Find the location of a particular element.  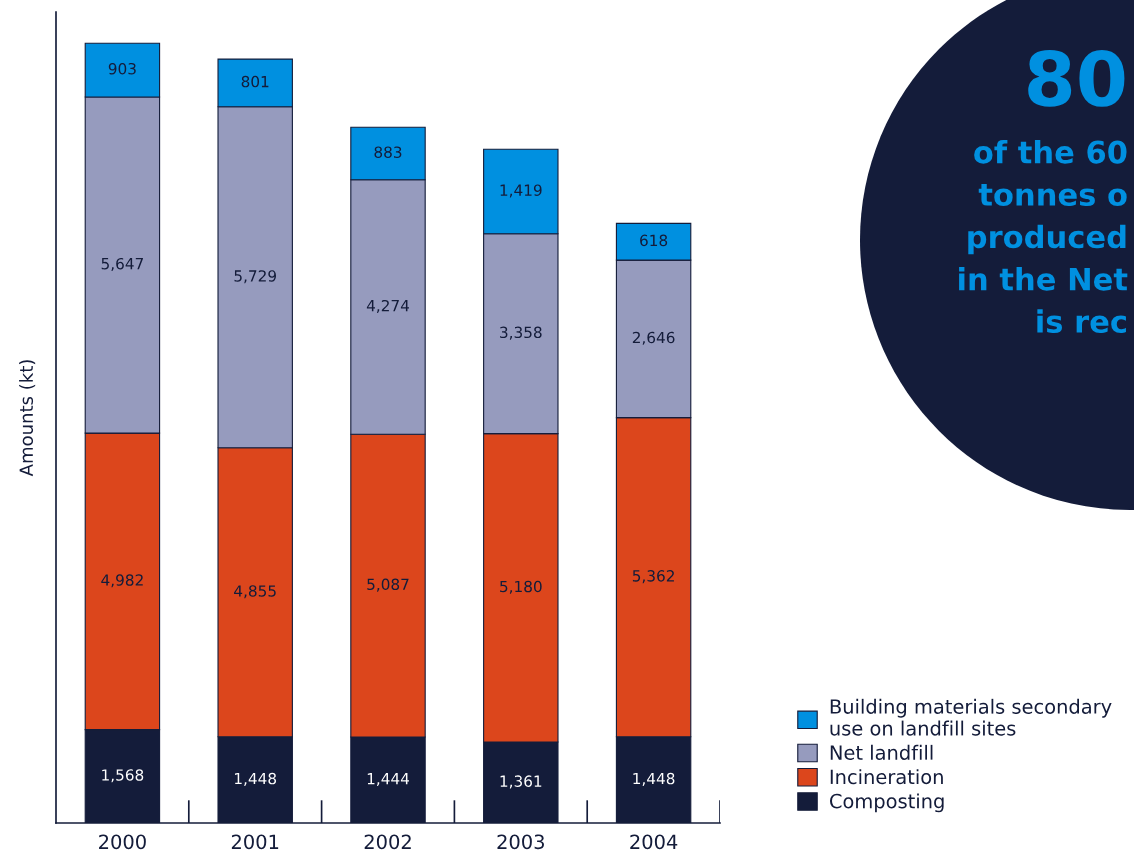

legend-label: Incineration is located at coordinates (886, 777).